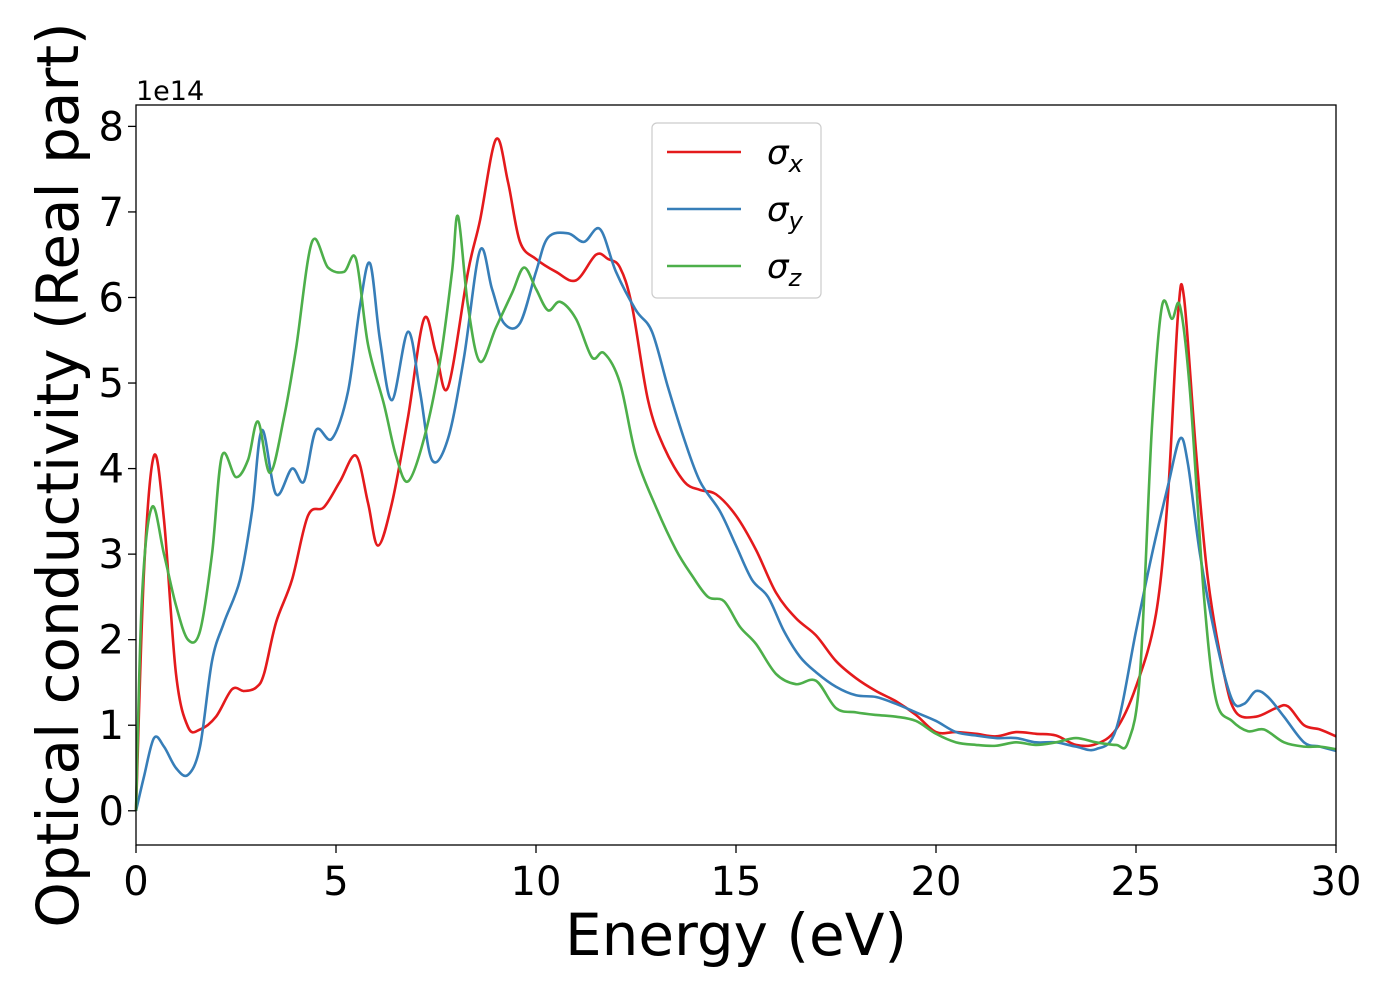 Image resolution: width=1400 pixels, height=1000 pixels. I want to click on x-axis-ticks: 0 5 10 15 20 25 30, so click(742, 875).